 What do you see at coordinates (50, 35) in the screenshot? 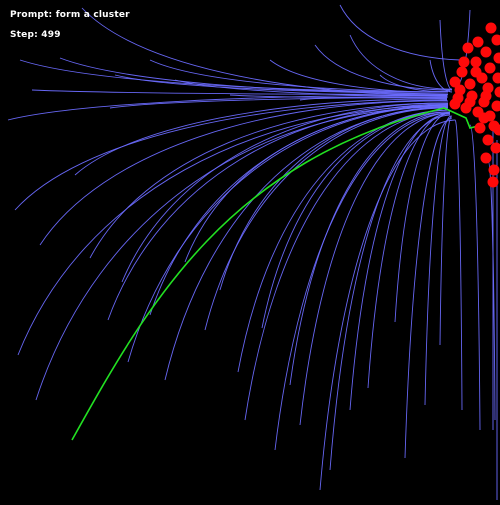
I see `step-value: 499` at bounding box center [50, 35].